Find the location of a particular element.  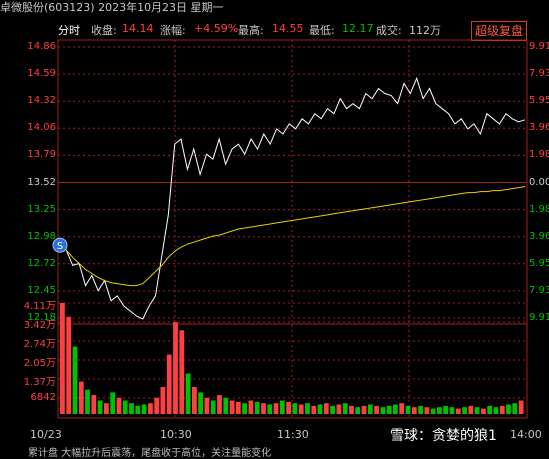

price-tick-label: 14.86 is located at coordinates (41, 46).